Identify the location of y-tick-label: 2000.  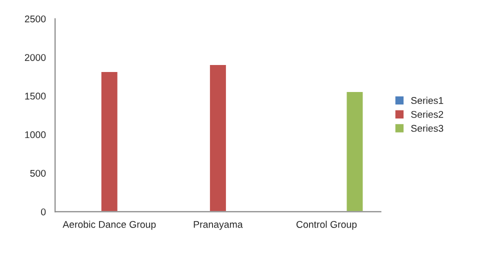
(35, 57).